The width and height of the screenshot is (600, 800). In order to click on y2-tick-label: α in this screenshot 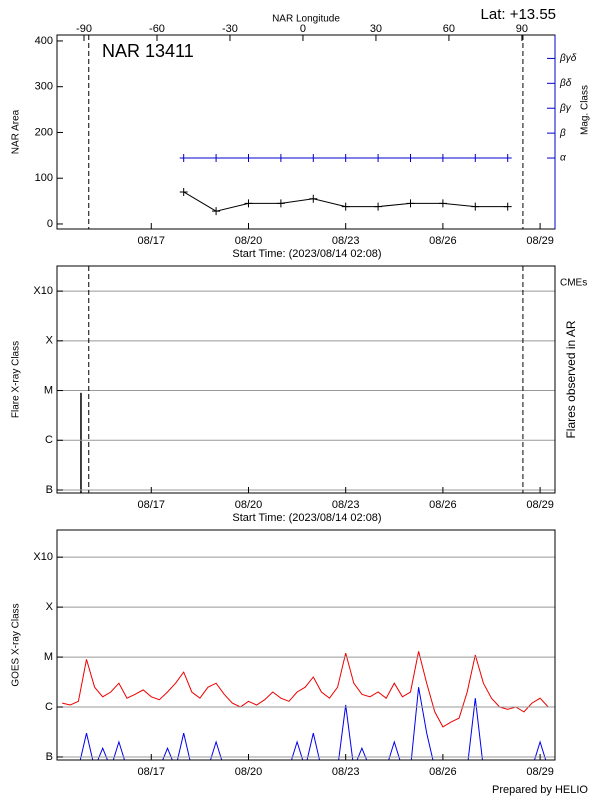, I will do `click(563, 158)`.